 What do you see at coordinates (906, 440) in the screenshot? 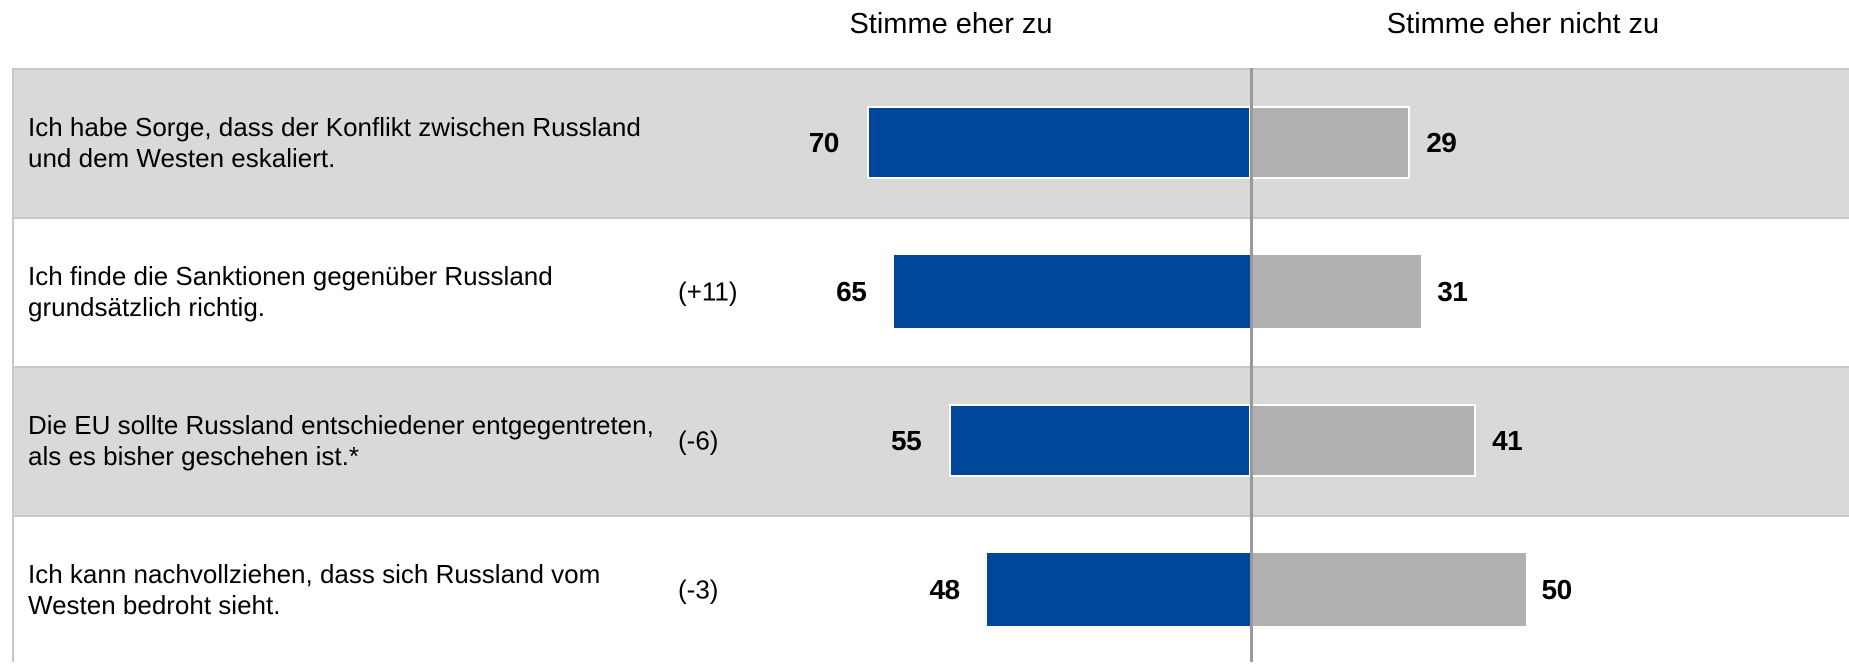
I see `value-label: 55` at bounding box center [906, 440].